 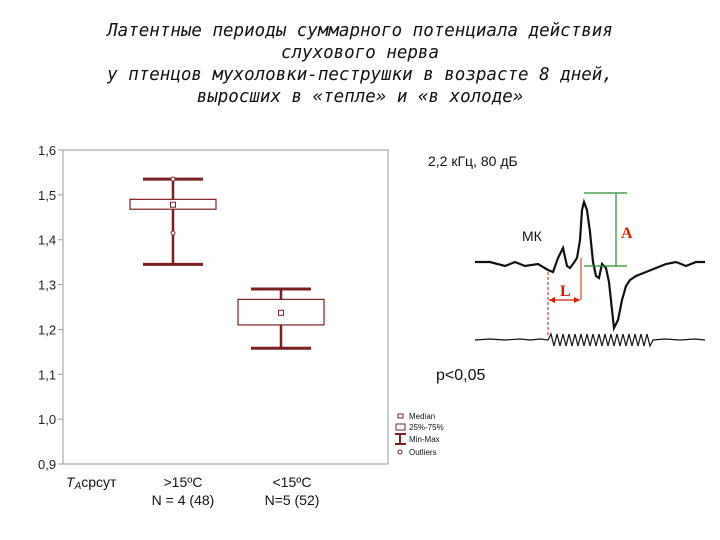 I want to click on x-axis-label-rest: срсут, so click(x=99, y=482).